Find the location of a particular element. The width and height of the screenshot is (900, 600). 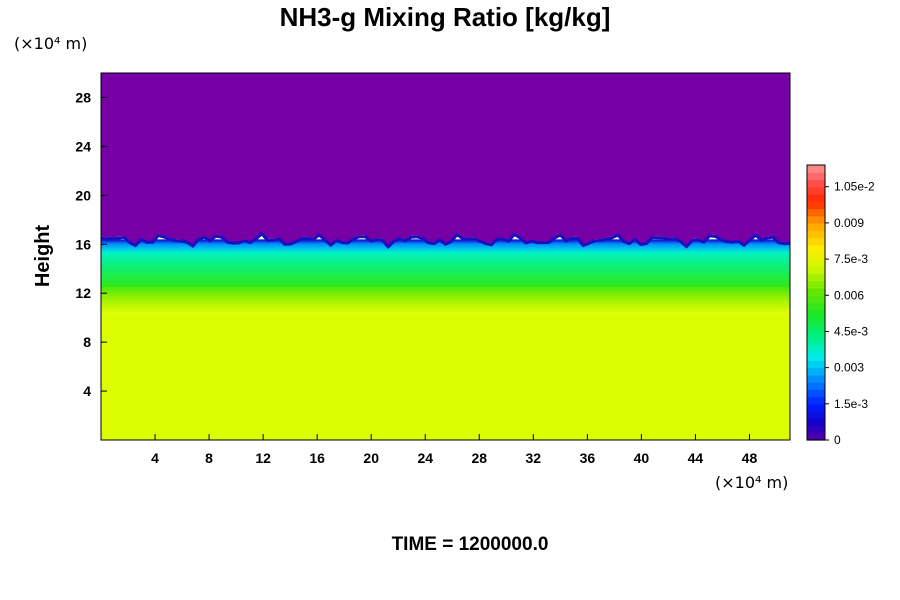

x-tick-label: 28 is located at coordinates (479, 458).